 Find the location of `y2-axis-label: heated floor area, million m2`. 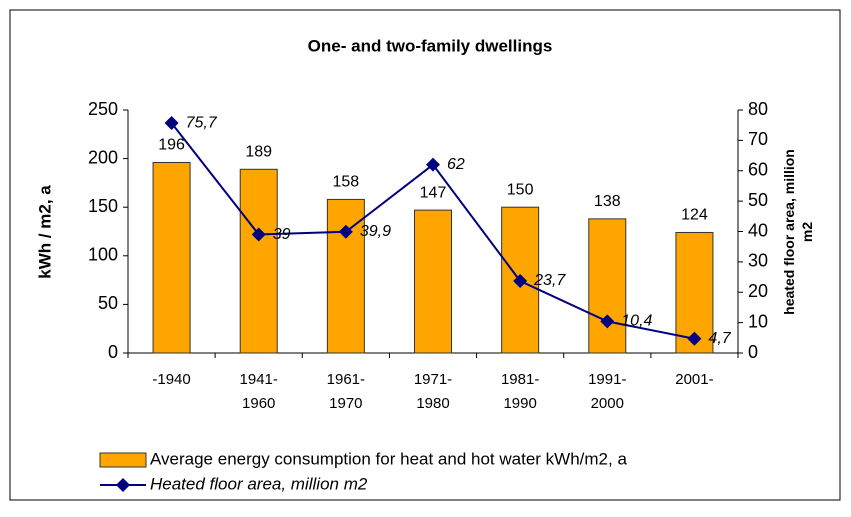

y2-axis-label: heated floor area, million m2 is located at coordinates (798, 232).